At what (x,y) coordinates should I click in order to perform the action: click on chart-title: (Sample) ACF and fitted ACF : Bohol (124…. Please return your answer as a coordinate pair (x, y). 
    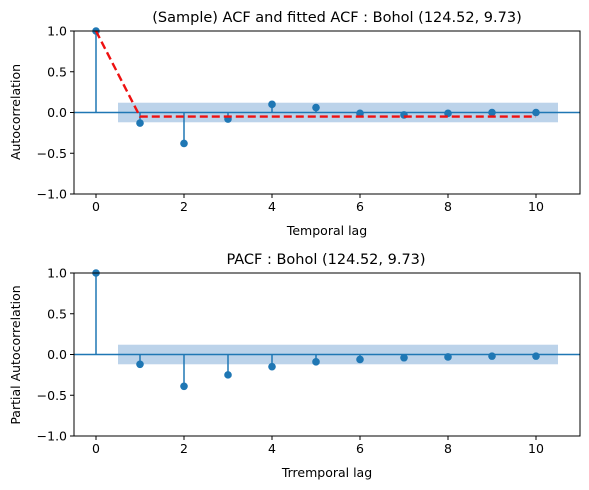
    Looking at the image, I should click on (336, 18).